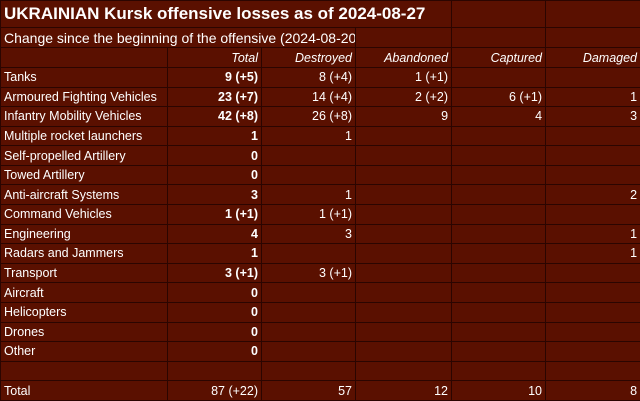 Image resolution: width=640 pixels, height=401 pixels. What do you see at coordinates (403, 97) in the screenshot?
I see `cell-abandoned: 2 (+2)` at bounding box center [403, 97].